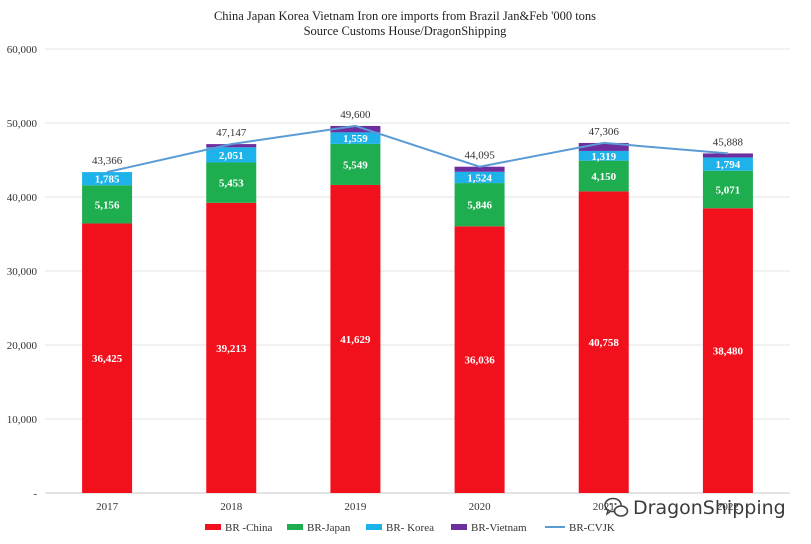  I want to click on x-tick-label: 2020, so click(480, 507).